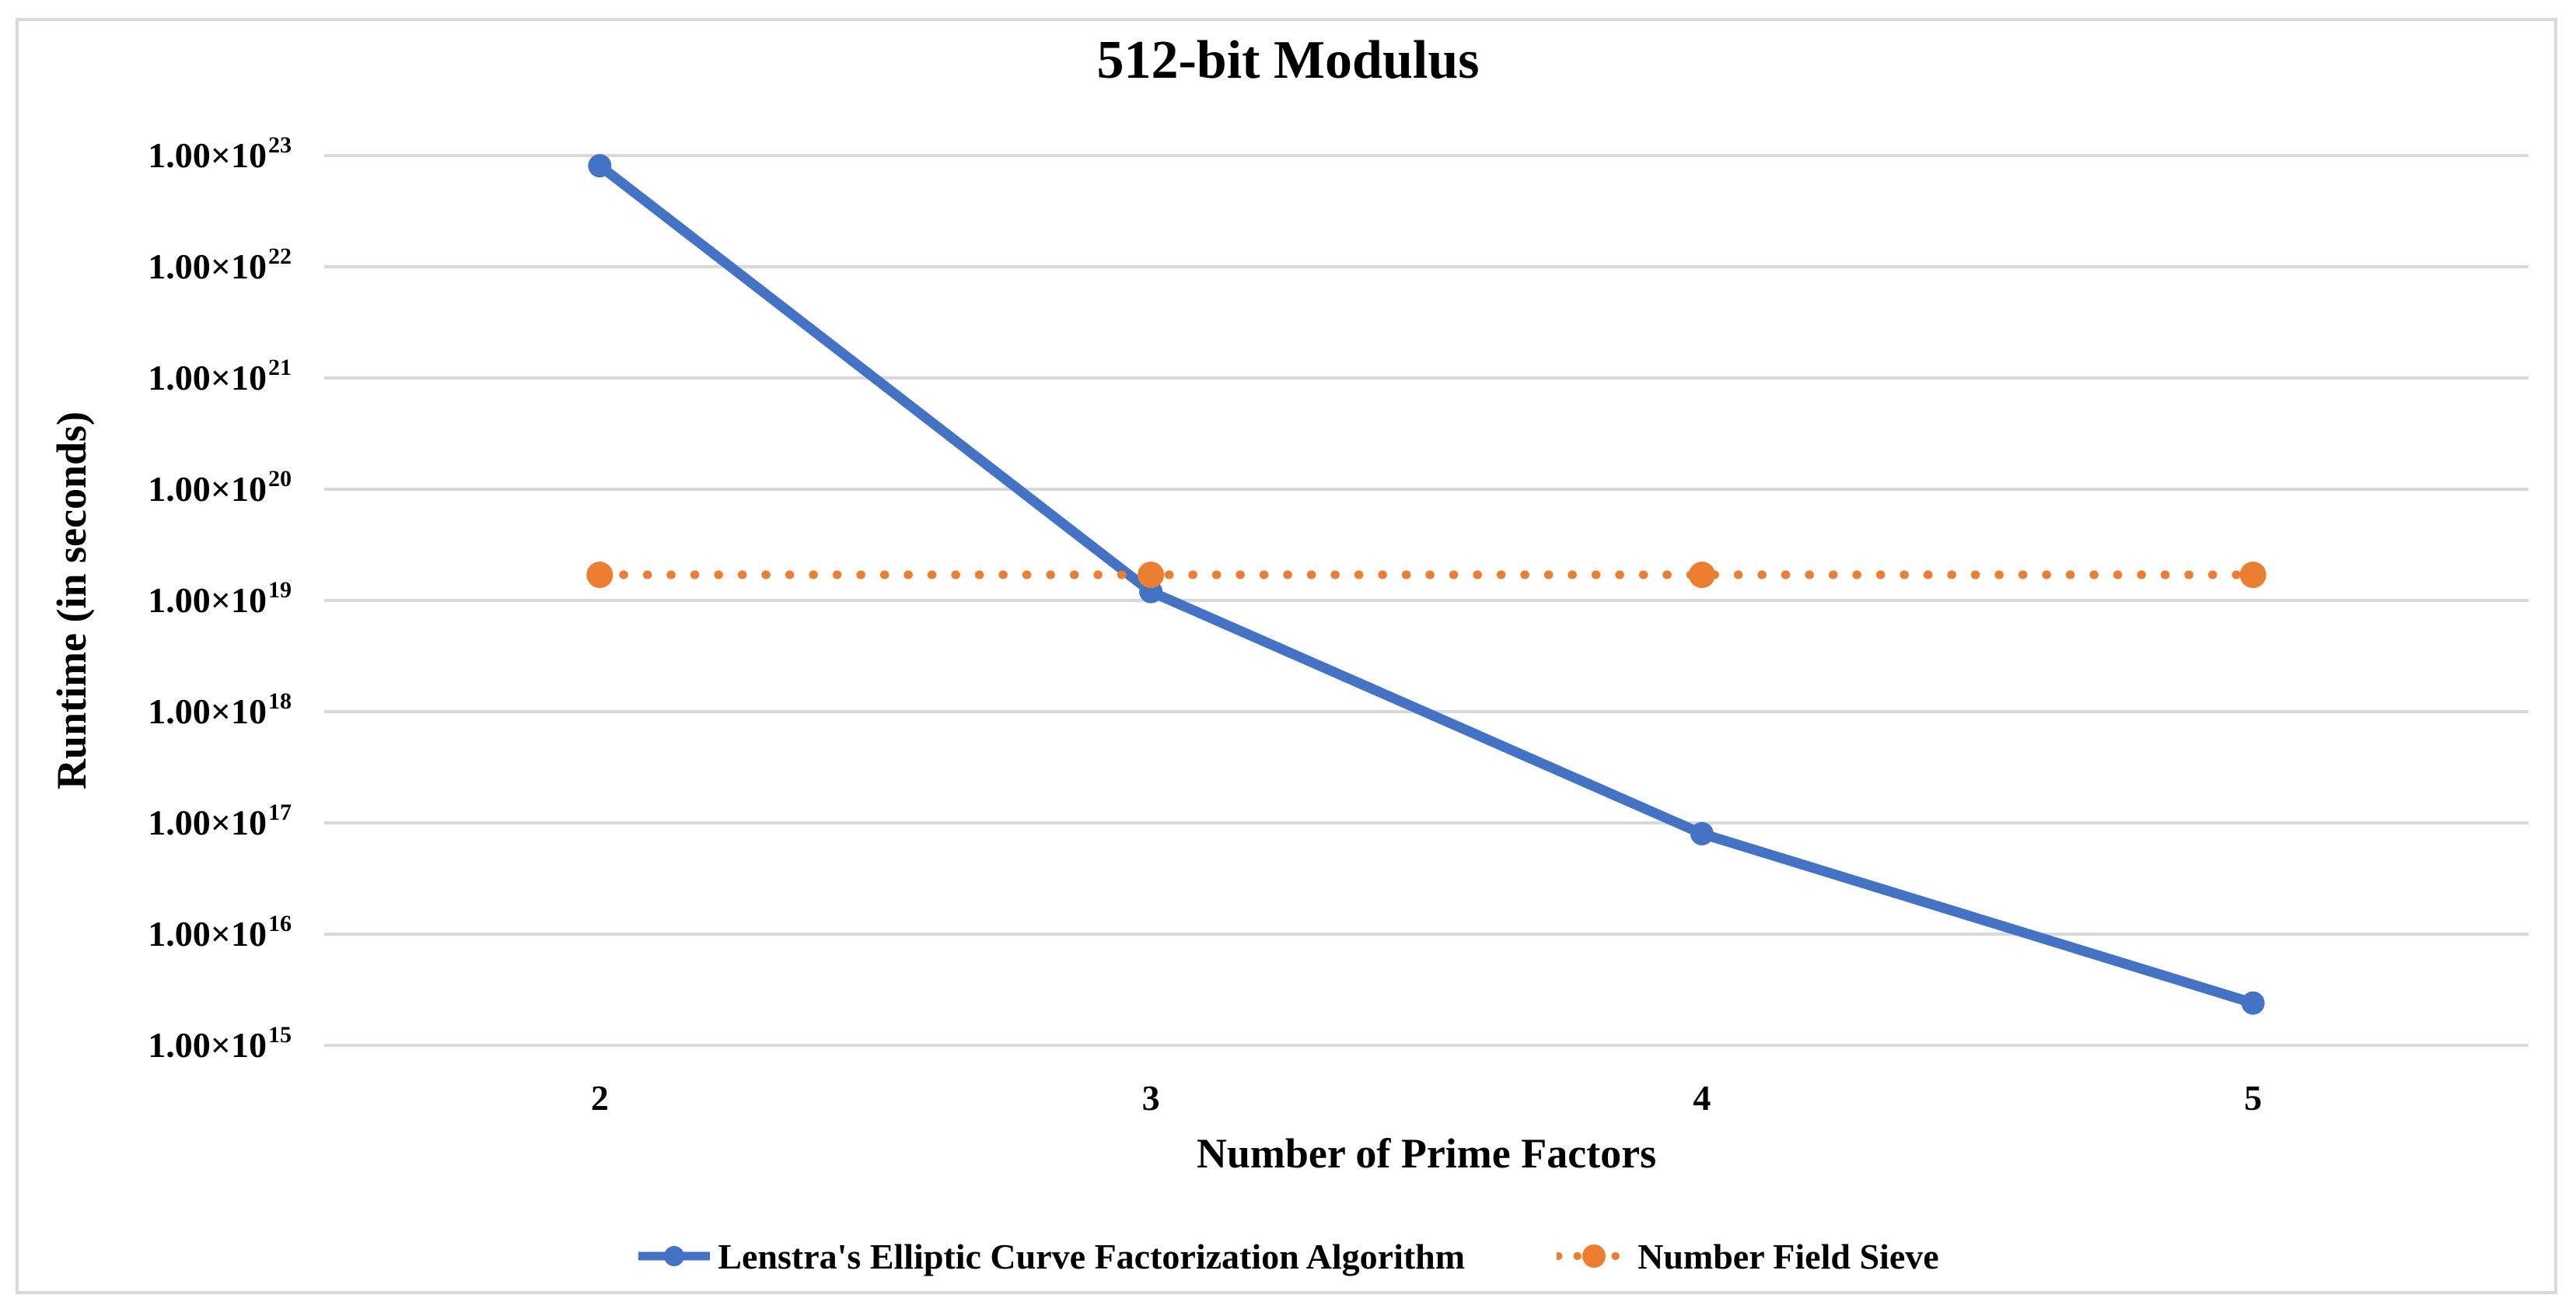 This screenshot has width=2576, height=1316. What do you see at coordinates (1702, 1098) in the screenshot?
I see `x-tick-label: 4` at bounding box center [1702, 1098].